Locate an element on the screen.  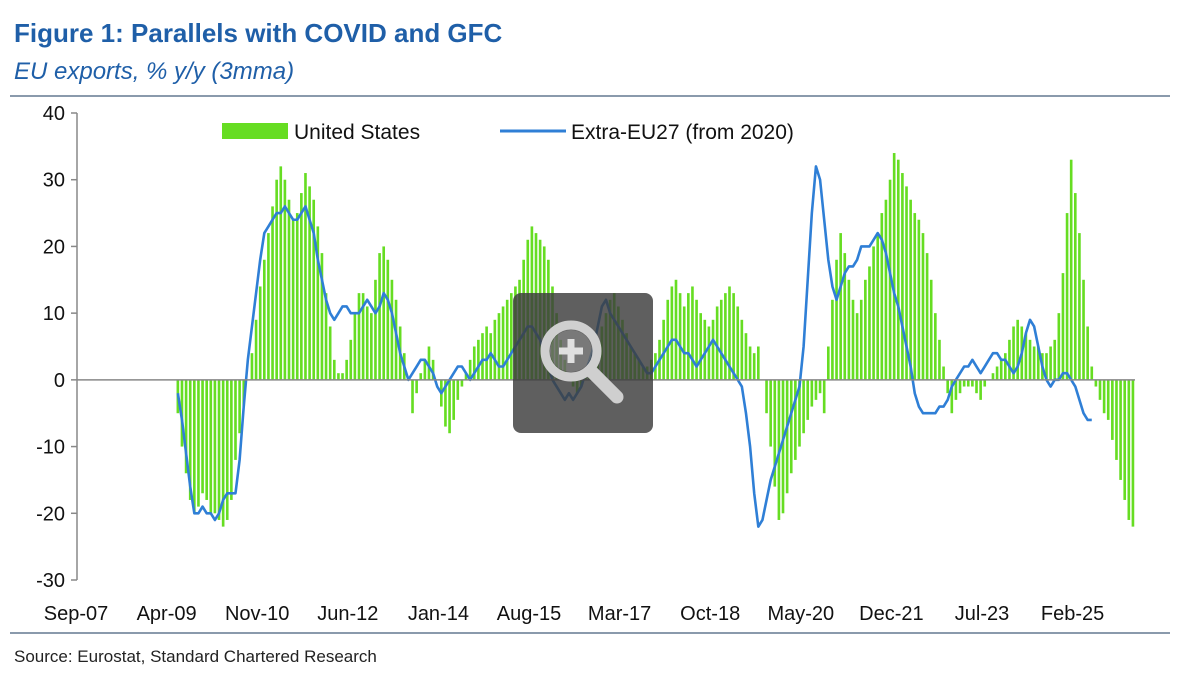
zoom-button is located at coordinates (583, 363).